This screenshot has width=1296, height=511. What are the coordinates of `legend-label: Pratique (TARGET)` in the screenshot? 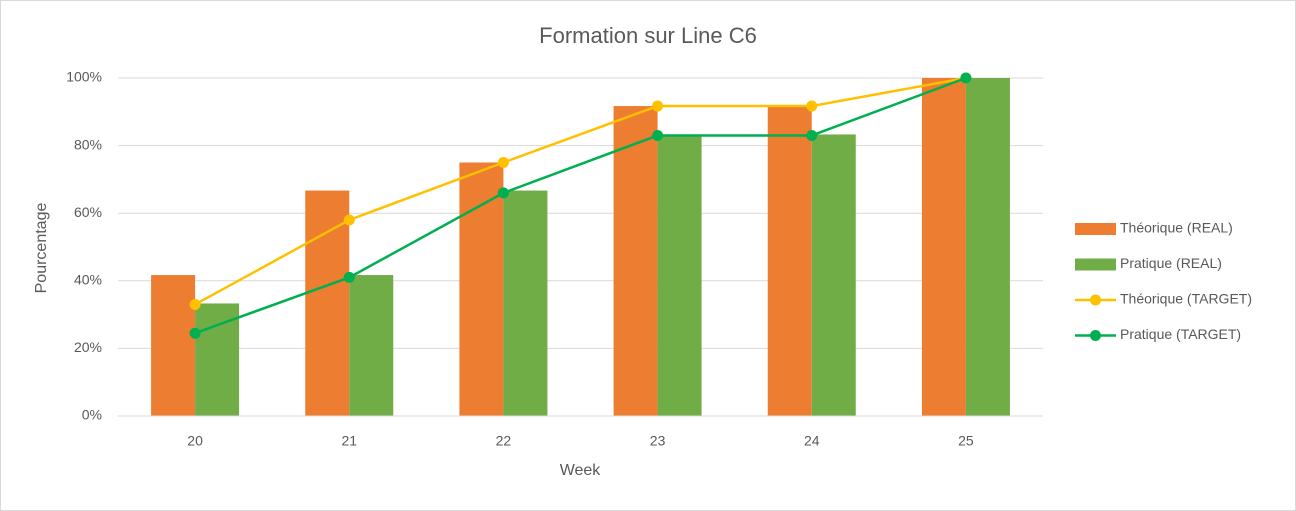 It's located at (1180, 334).